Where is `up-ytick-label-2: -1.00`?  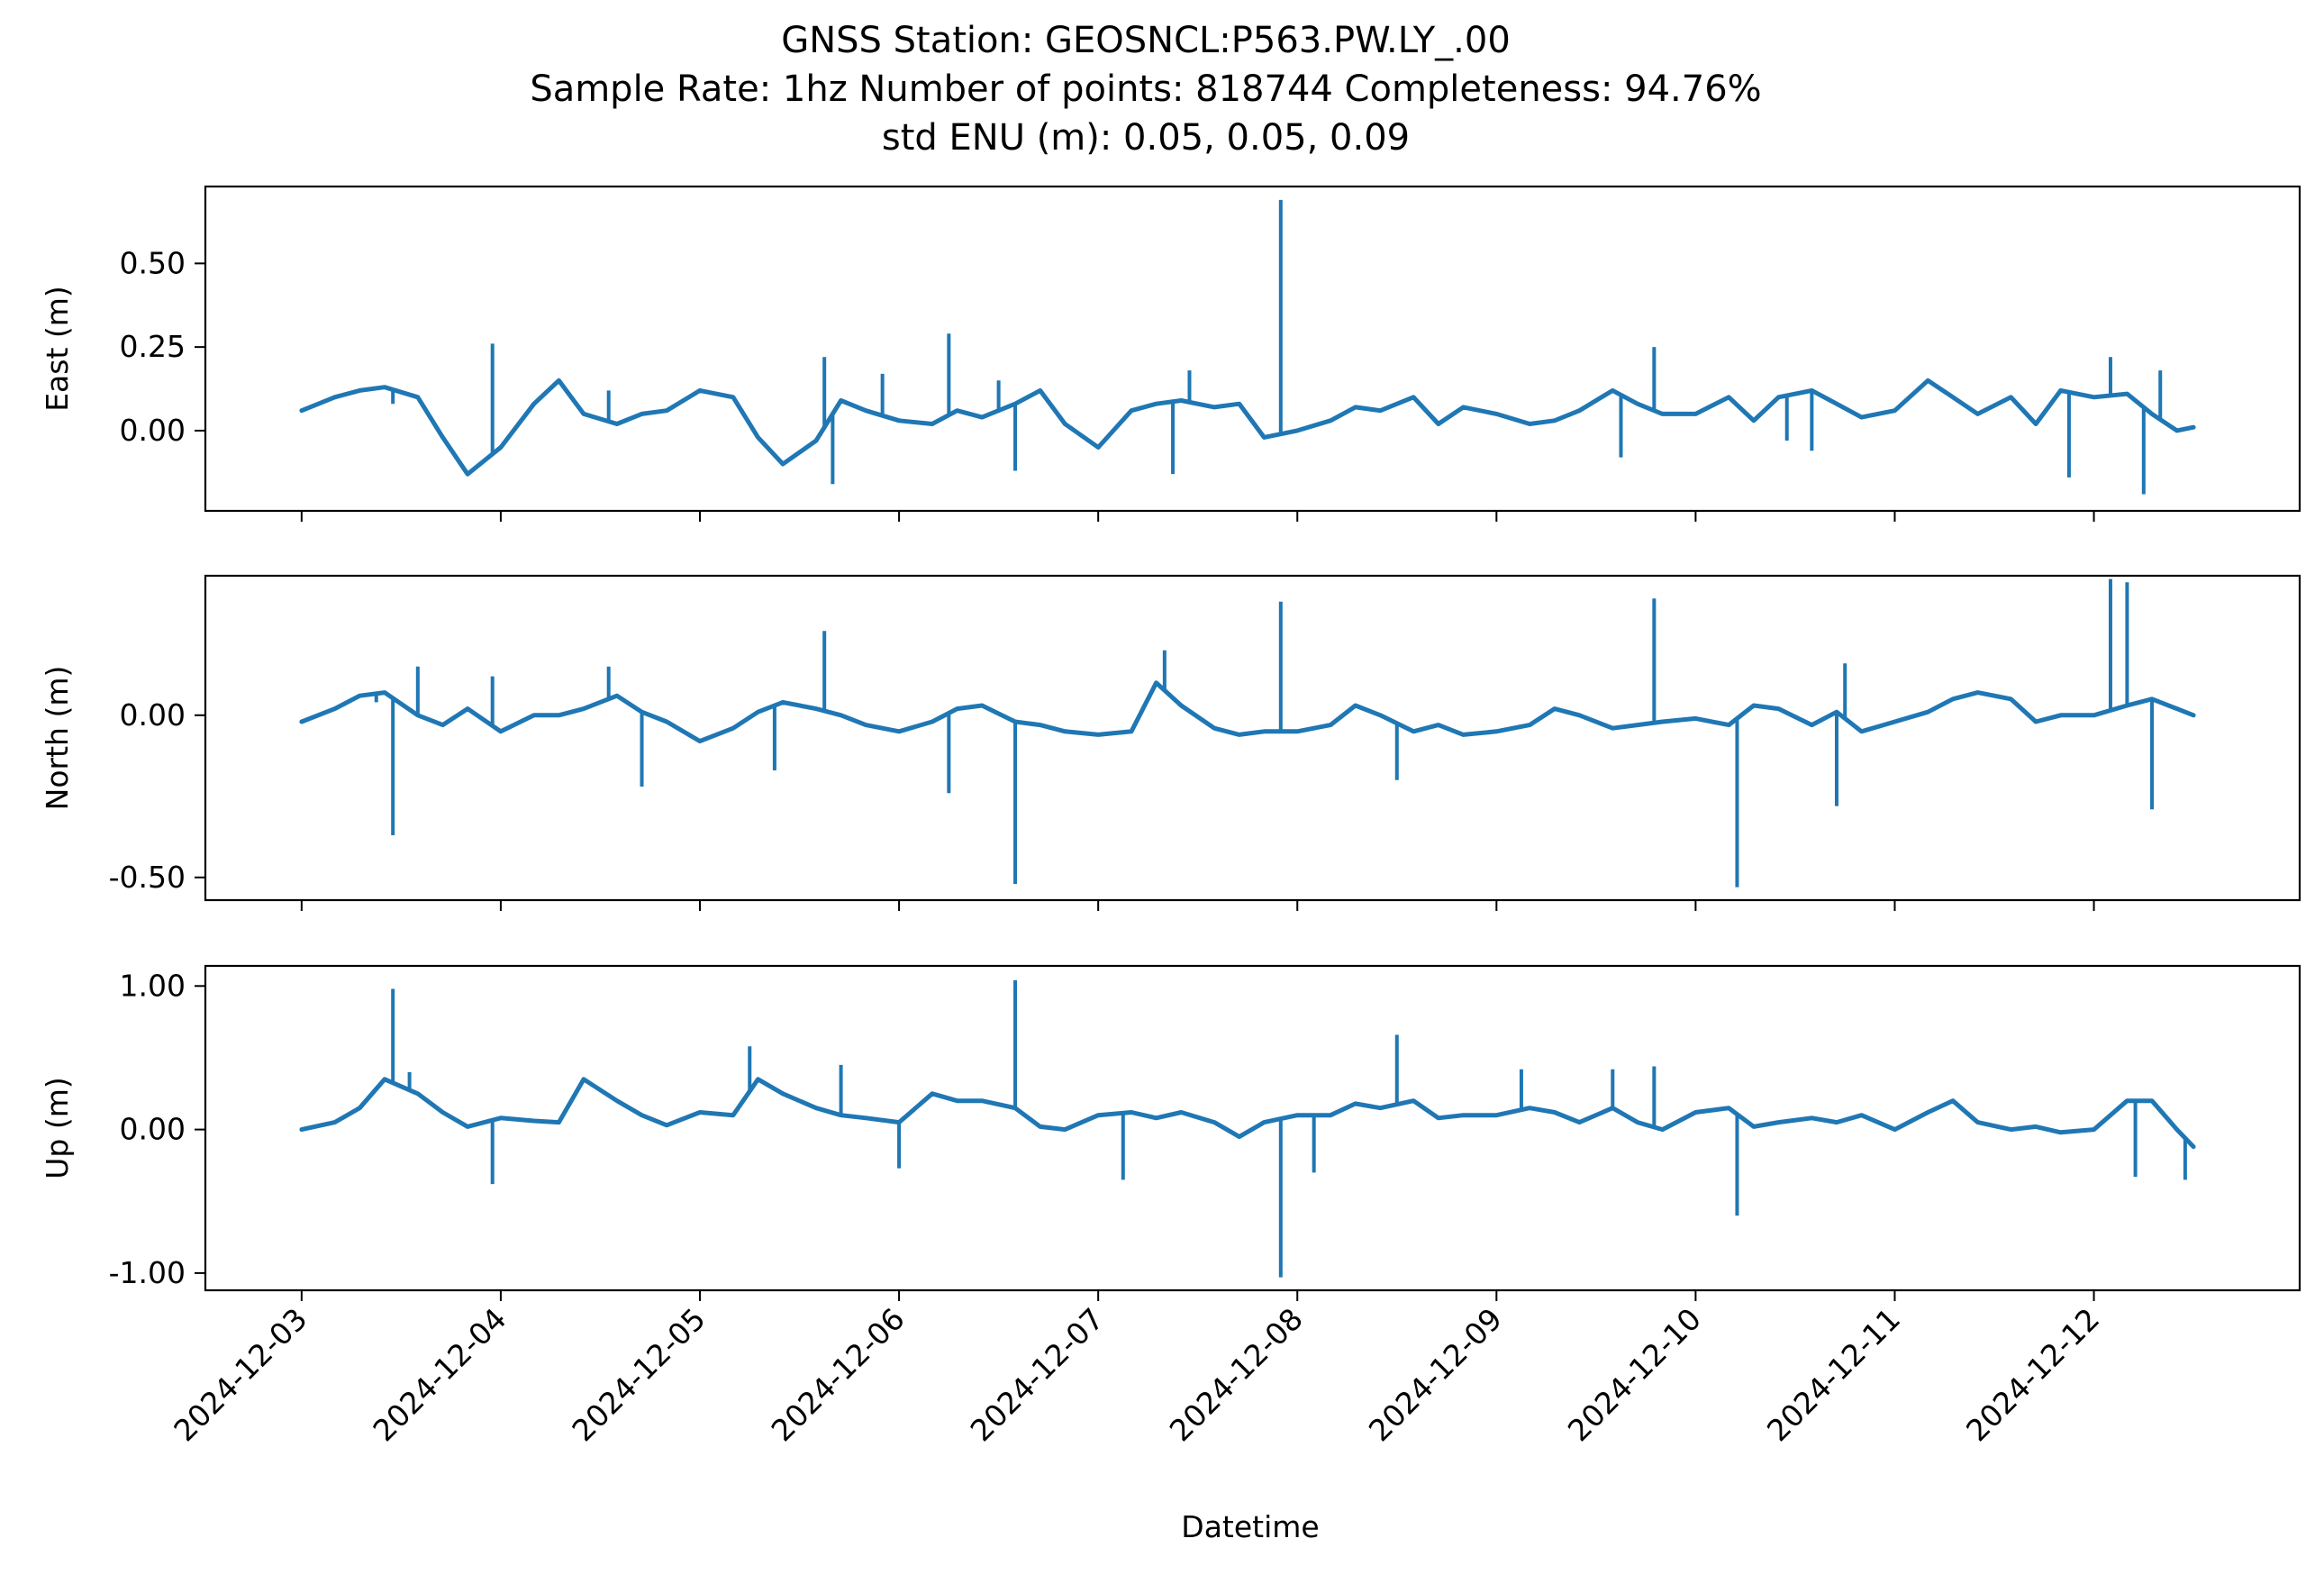 up-ytick-label-2: -1.00 is located at coordinates (148, 1272).